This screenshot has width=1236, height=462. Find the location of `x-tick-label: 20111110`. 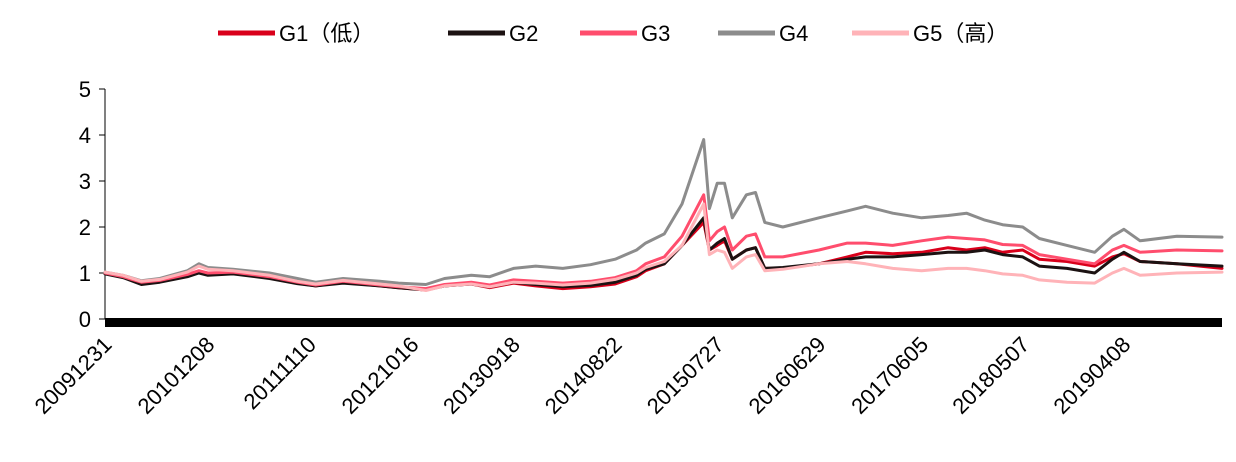

x-tick-label: 20111110 is located at coordinates (280, 373).